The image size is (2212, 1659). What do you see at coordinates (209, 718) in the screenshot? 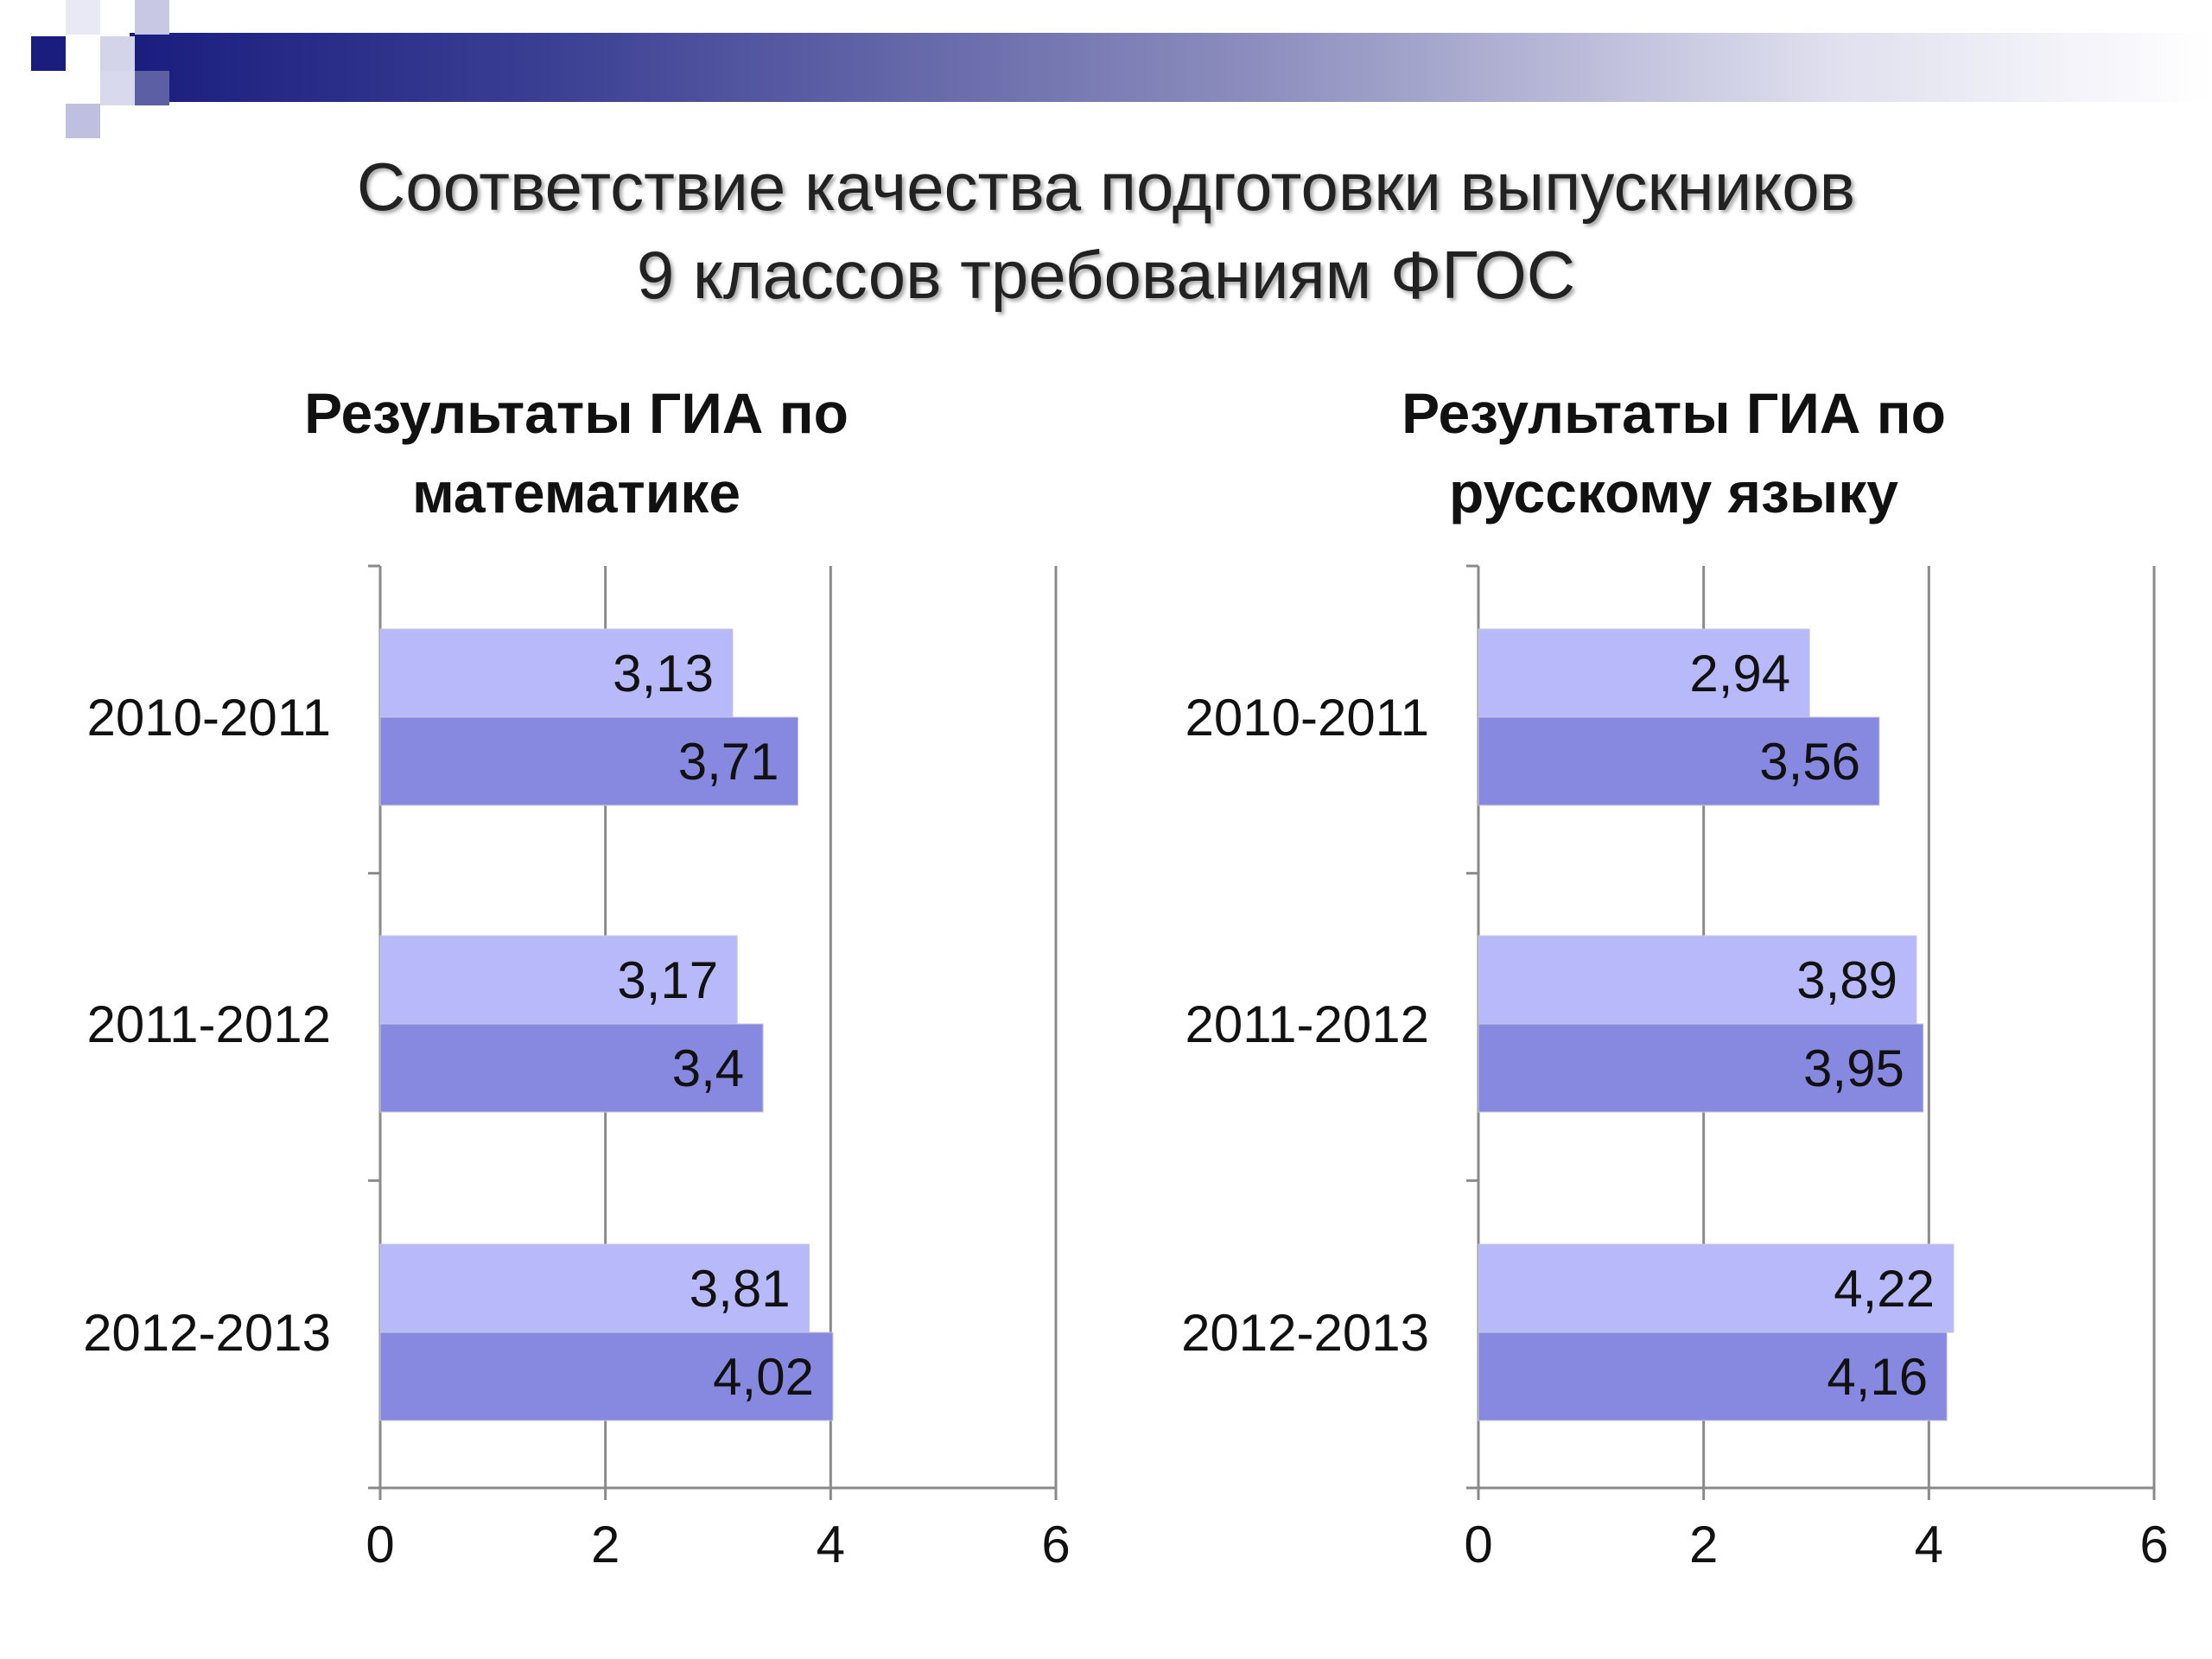
I see `math-category-label: 2010-2011` at bounding box center [209, 718].